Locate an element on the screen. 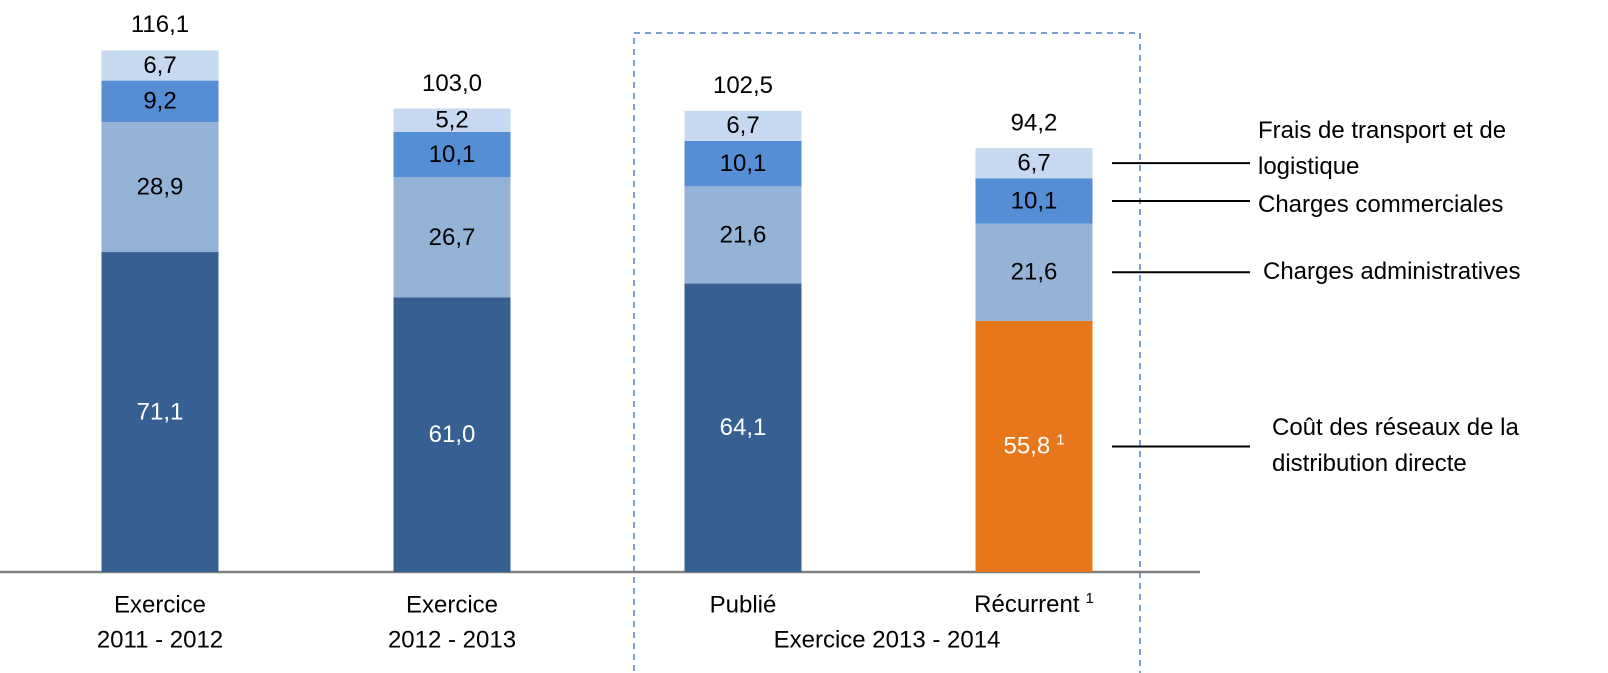  value-label: 64,1 is located at coordinates (743, 427).